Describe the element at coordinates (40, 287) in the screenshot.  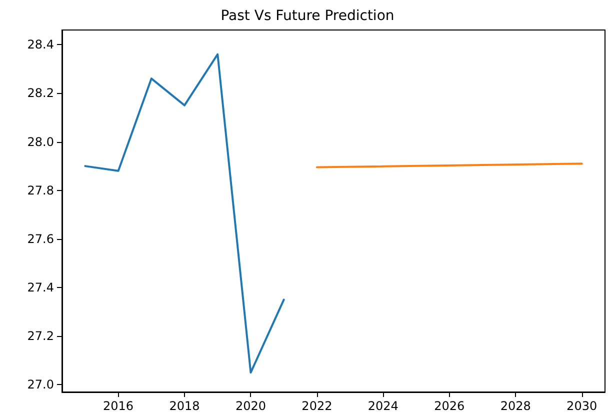
I see `y-tick-label: 27.4` at that location.